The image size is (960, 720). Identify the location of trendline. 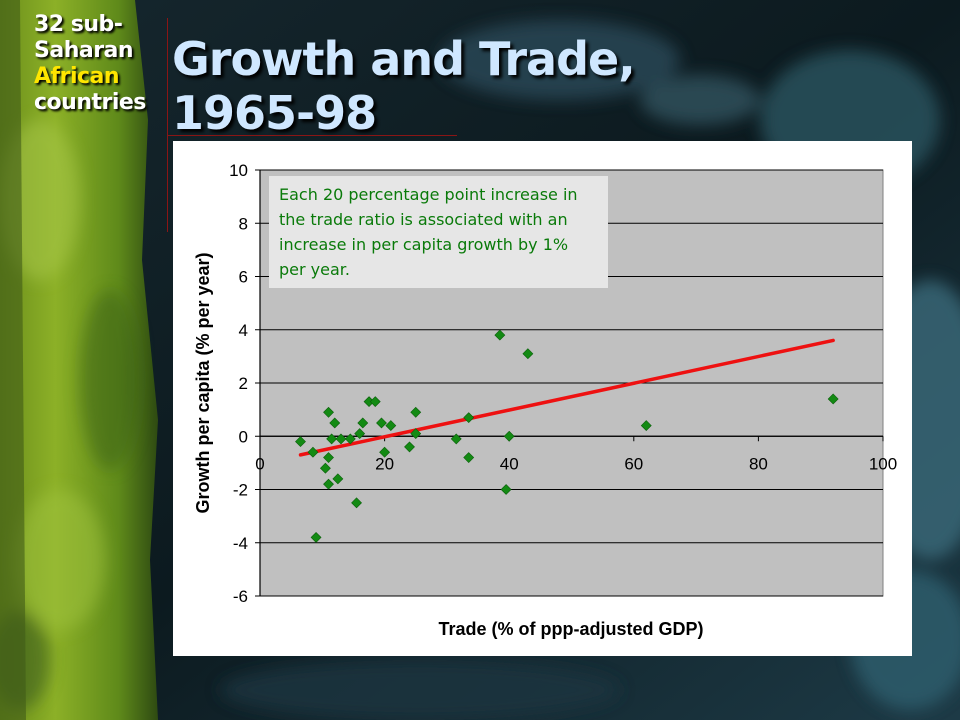
(566, 397).